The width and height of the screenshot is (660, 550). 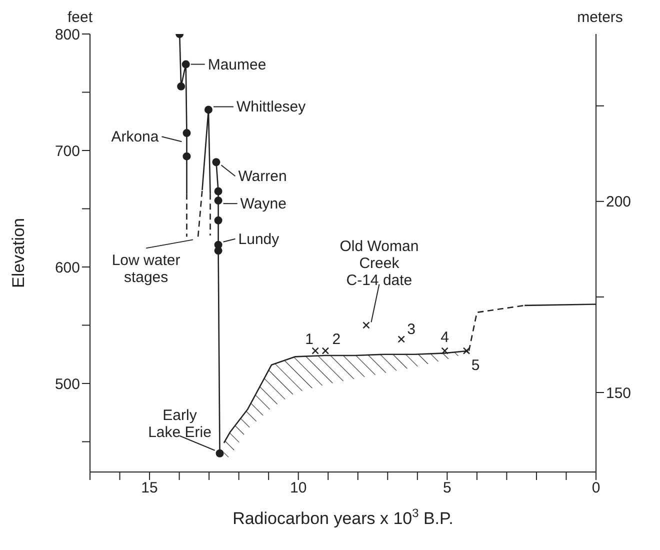 I want to click on annotation: Whittlesey, so click(x=271, y=107).